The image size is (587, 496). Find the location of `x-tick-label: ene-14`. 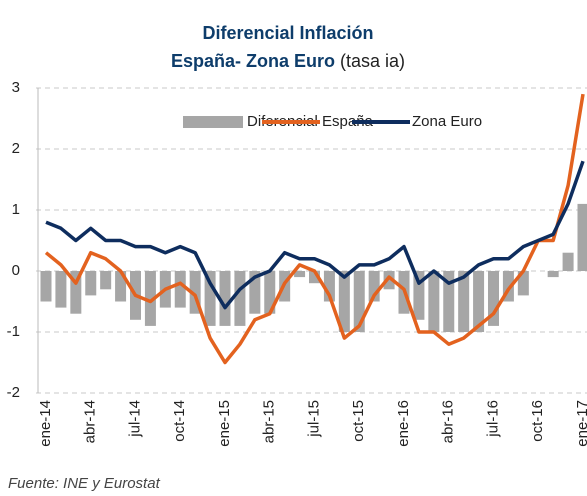

x-tick-label: ene-14 is located at coordinates (45, 423).